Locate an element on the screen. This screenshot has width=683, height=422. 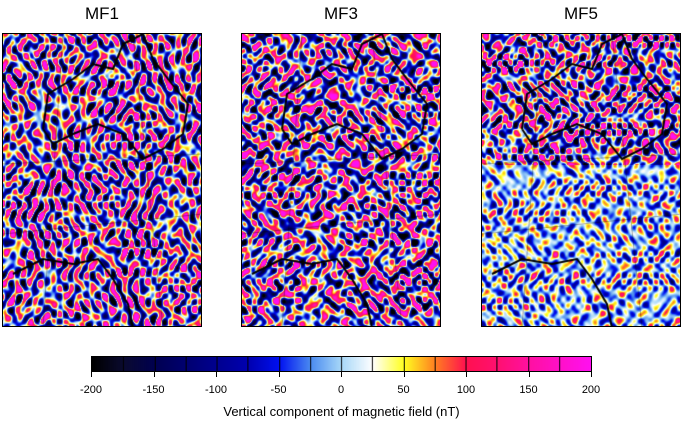
title-mf5: MF5 is located at coordinates (581, 13).